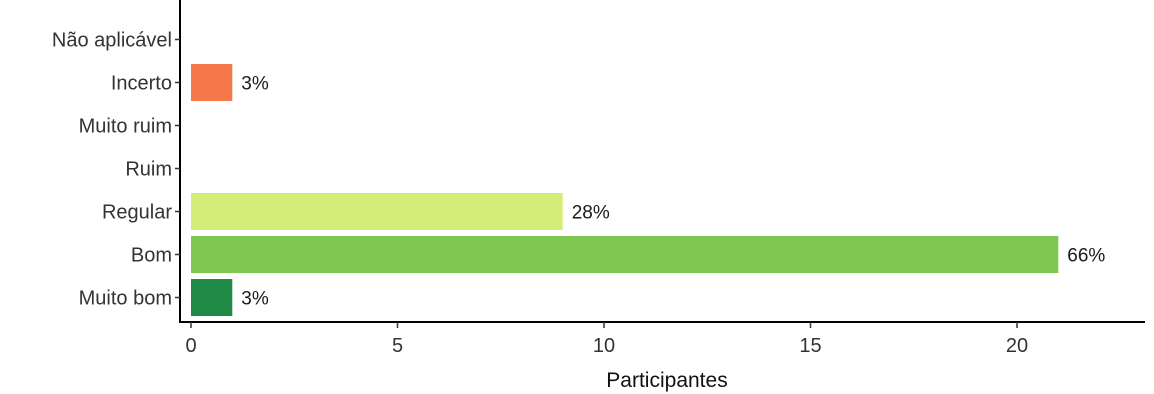 The image size is (1154, 394). What do you see at coordinates (810, 346) in the screenshot?
I see `x-tick-label-15: 15` at bounding box center [810, 346].